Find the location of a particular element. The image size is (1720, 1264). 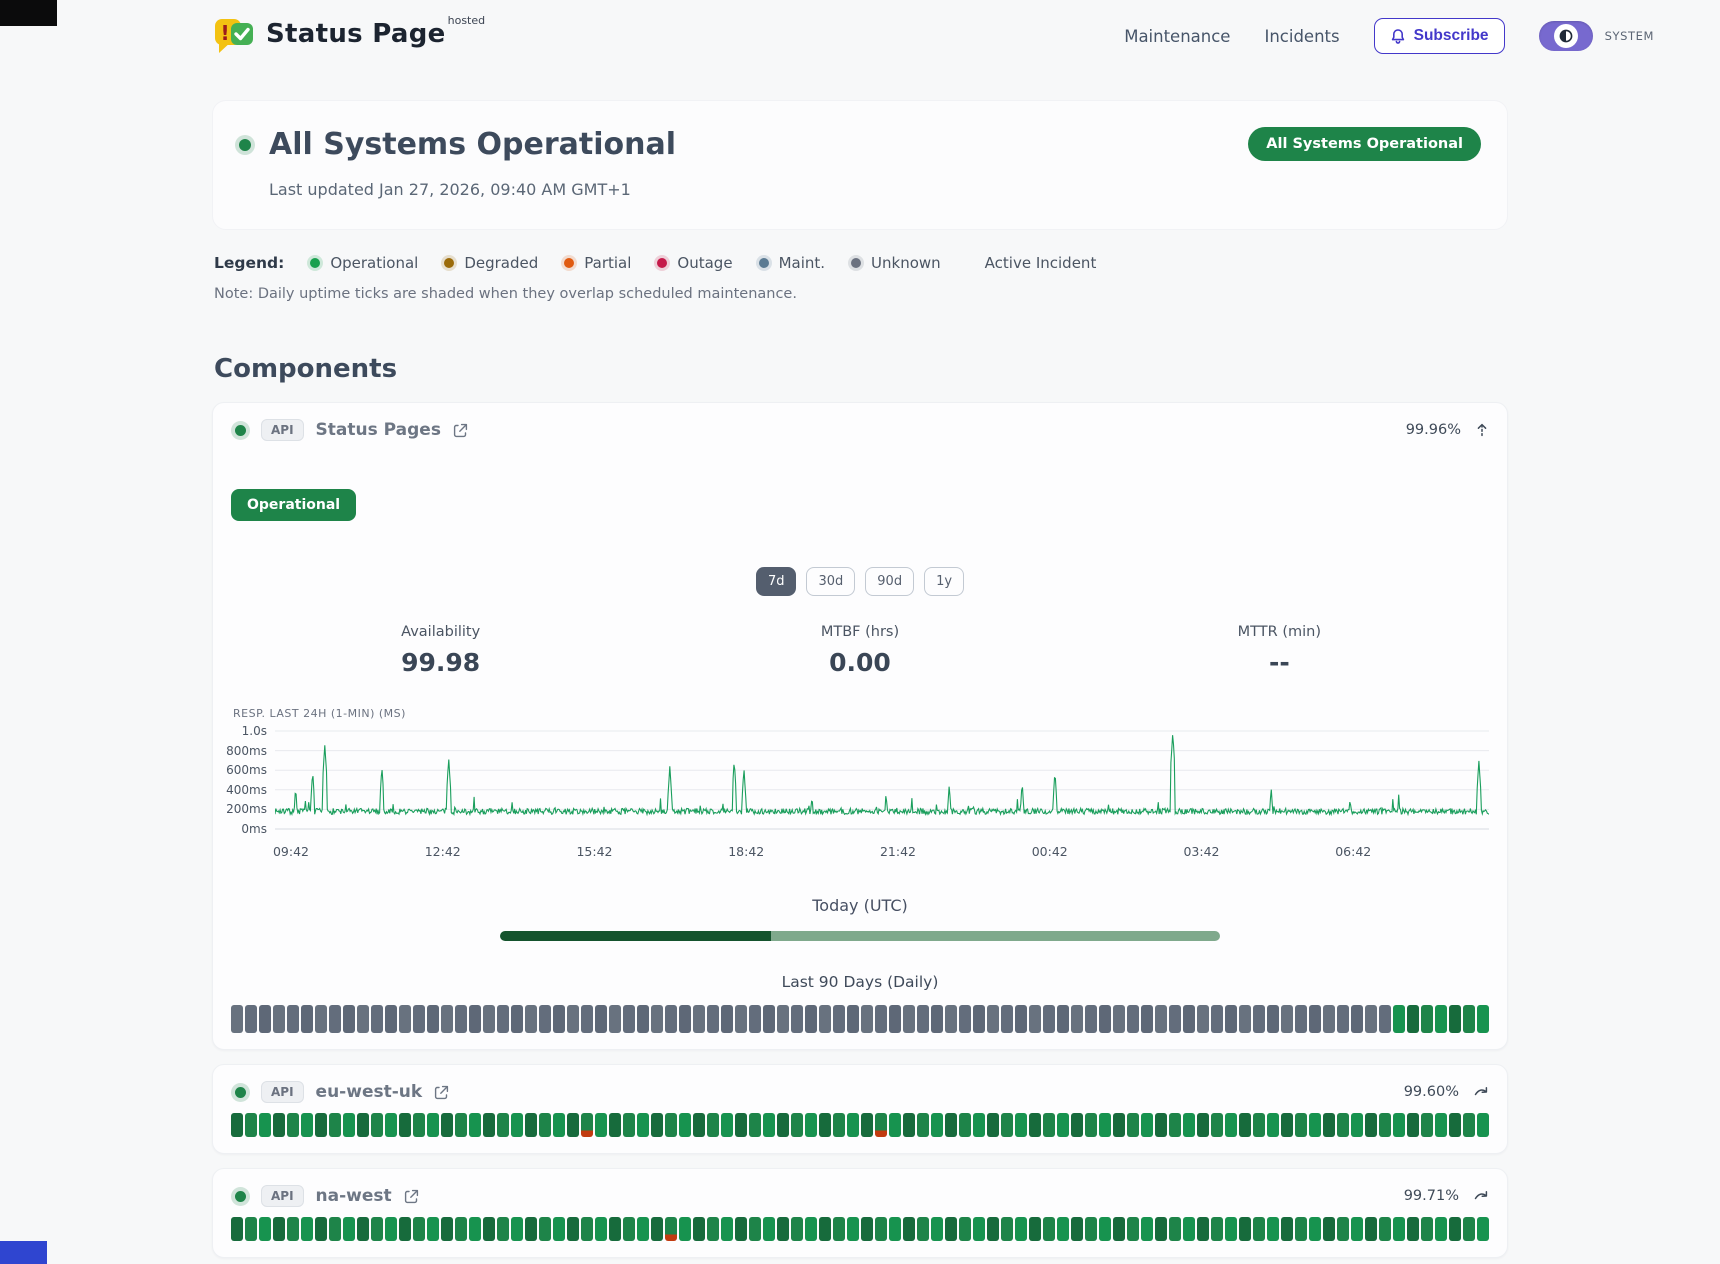

y-tick-label: 1.0s is located at coordinates (254, 731).